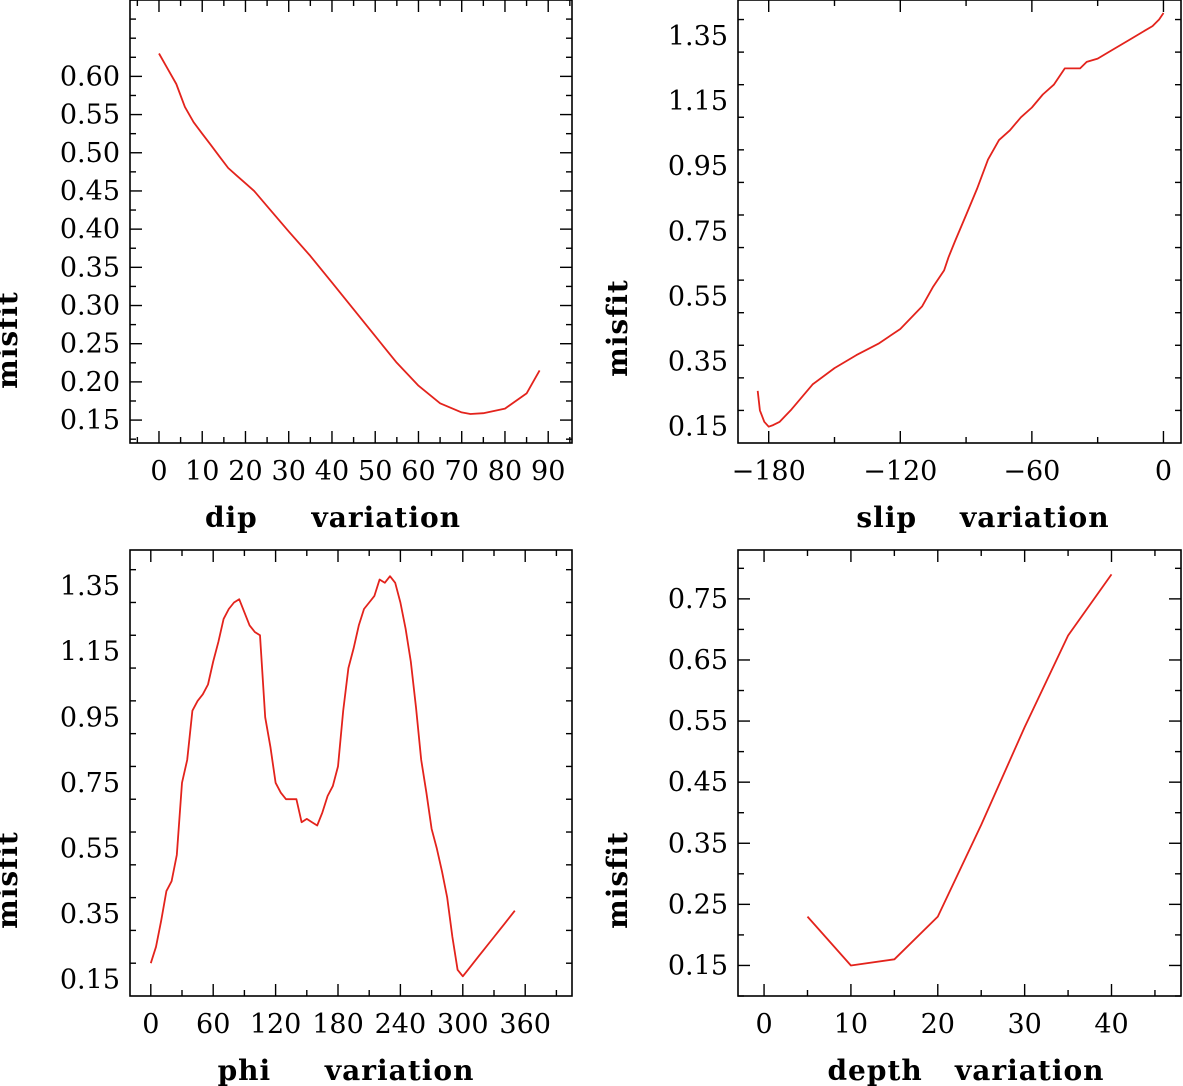  I want to click on dip-x-tick-label: 40, so click(332, 471).